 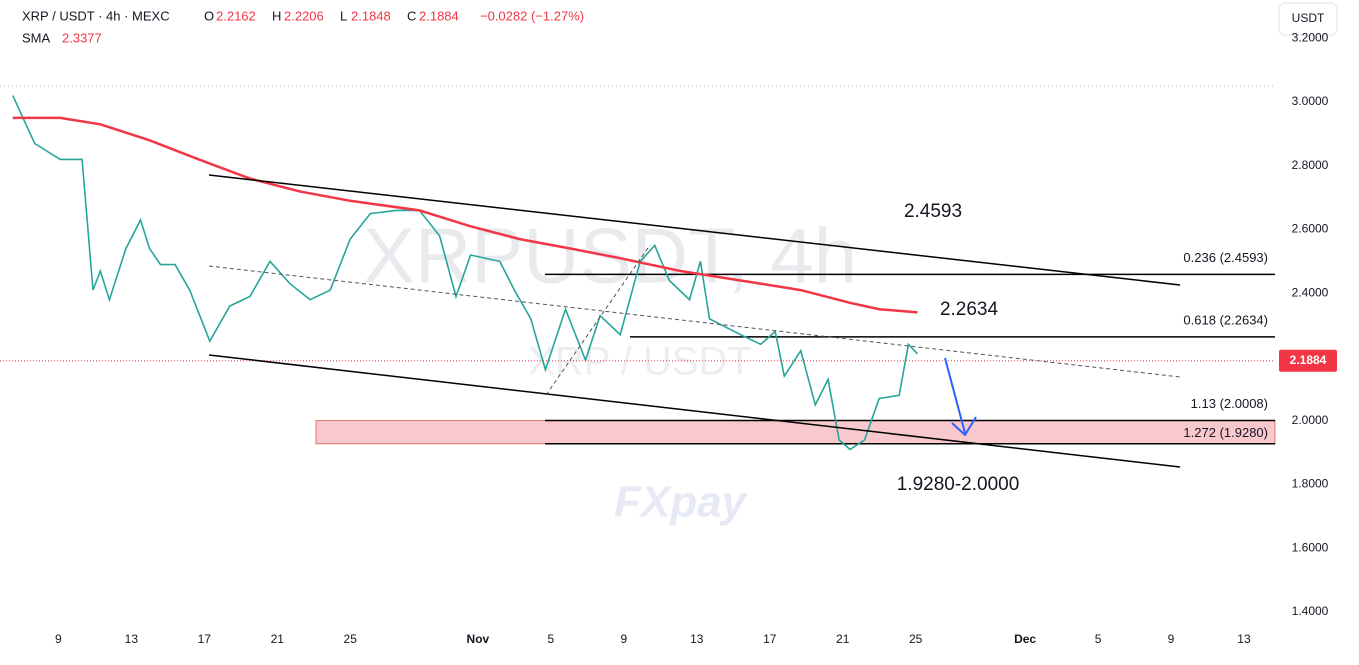 I want to click on last-price-label: 2.1884, so click(x=1308, y=360).